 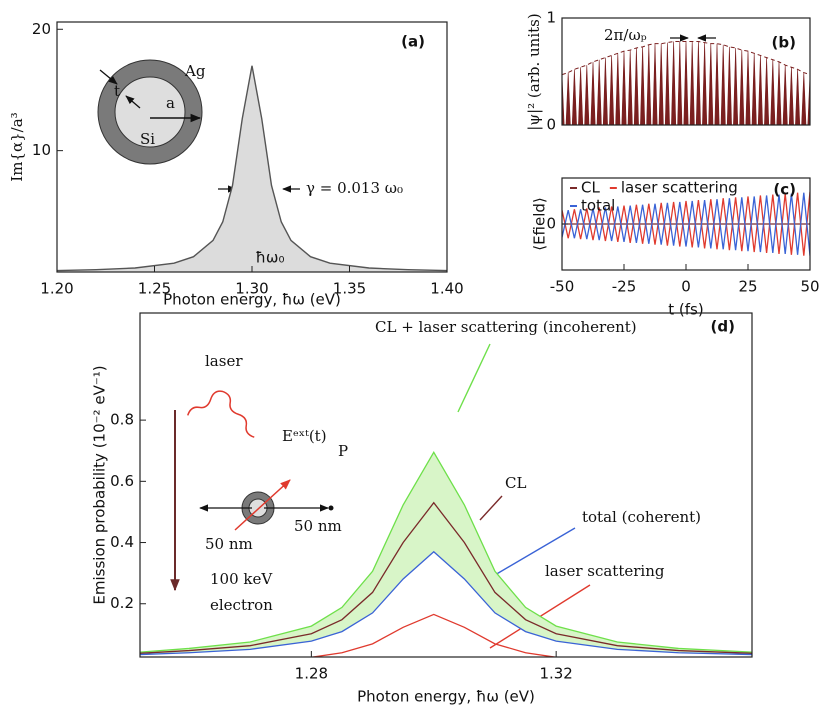 I want to click on panel-label: (a), so click(x=413, y=42).